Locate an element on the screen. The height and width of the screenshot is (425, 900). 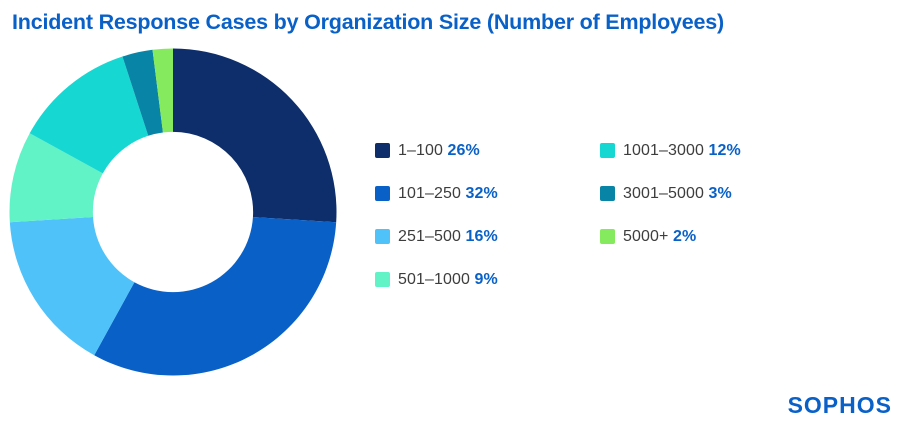
legend-value: 16% is located at coordinates (481, 236).